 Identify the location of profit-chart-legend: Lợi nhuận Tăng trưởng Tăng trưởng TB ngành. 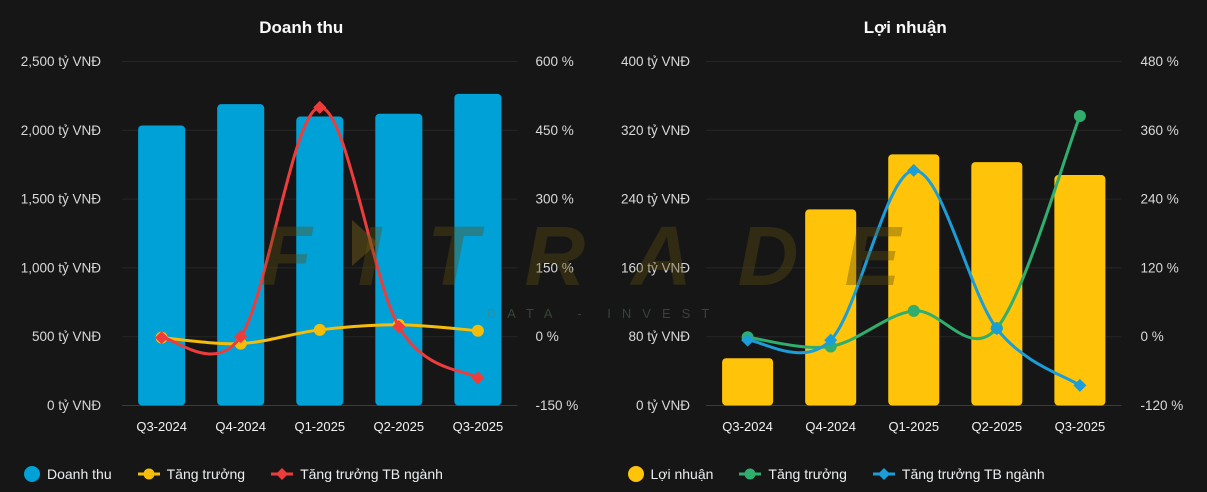
(836, 474).